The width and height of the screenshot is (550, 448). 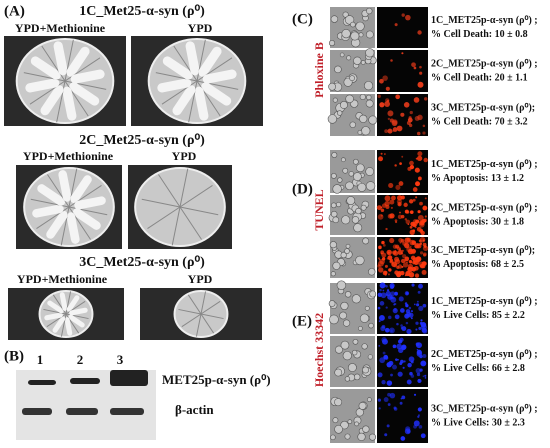 What do you see at coordinates (319, 350) in the screenshot?
I see `stain-label: Hoechst 33342` at bounding box center [319, 350].